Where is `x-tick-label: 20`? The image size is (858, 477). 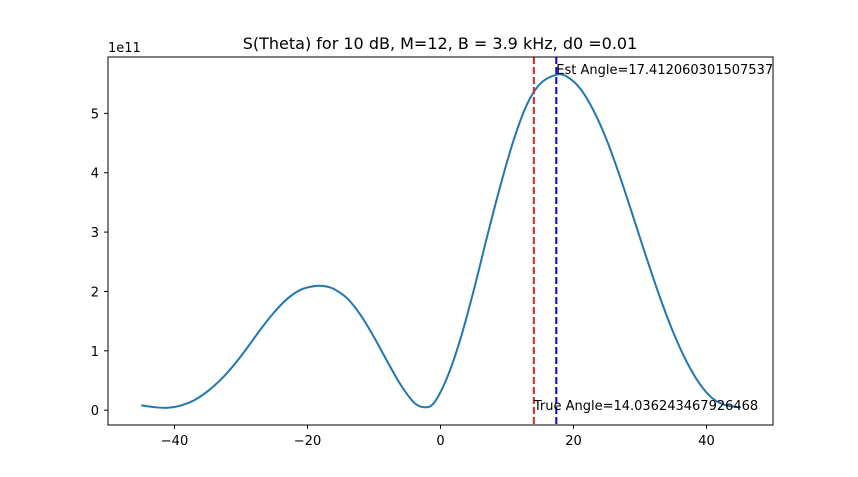
x-tick-label: 20 is located at coordinates (573, 441).